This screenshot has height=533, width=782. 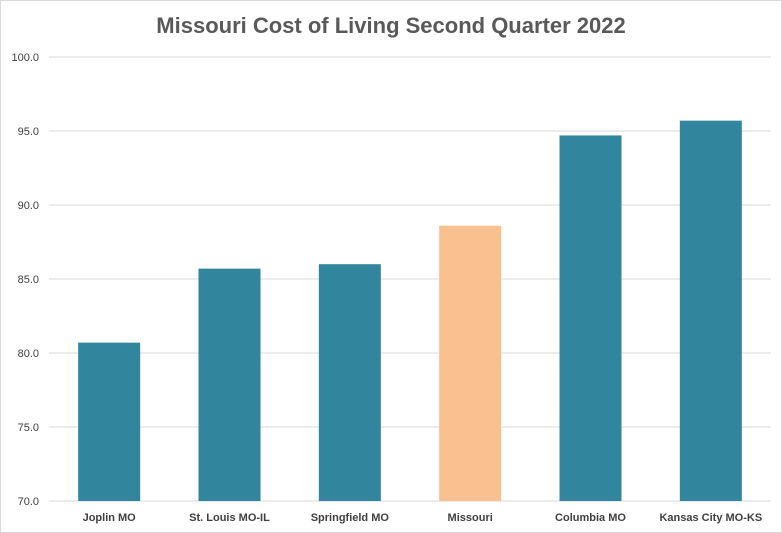 What do you see at coordinates (28, 280) in the screenshot?
I see `y-tick-label: 85.0` at bounding box center [28, 280].